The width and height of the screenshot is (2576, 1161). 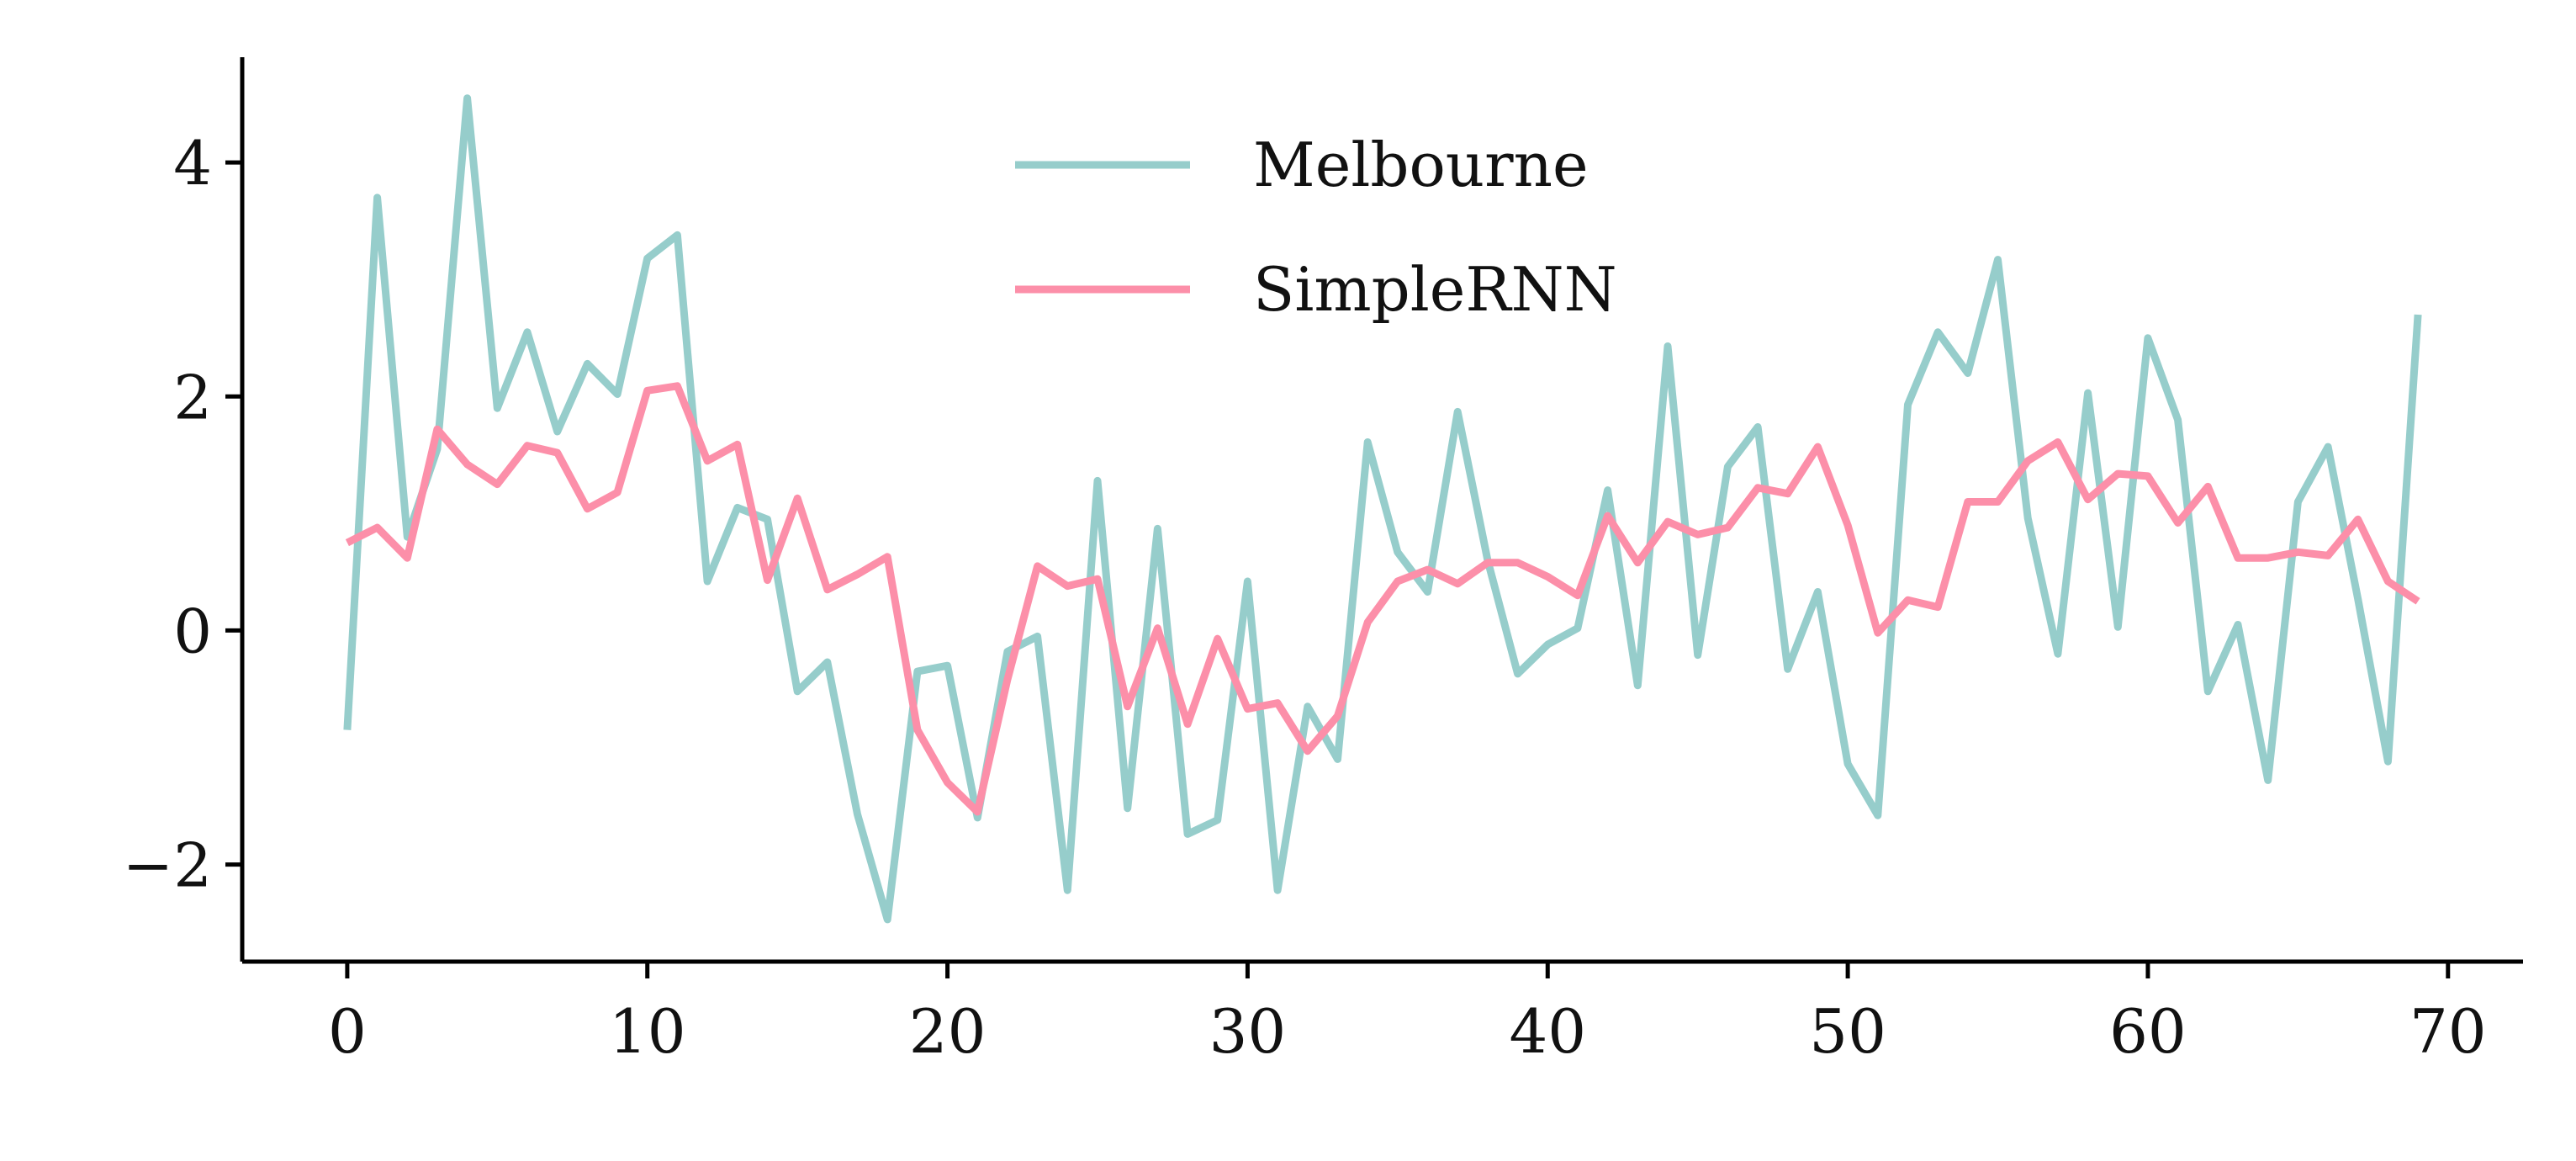 What do you see at coordinates (1316, 228) in the screenshot?
I see `legend: Melbourne SimpleRNN` at bounding box center [1316, 228].